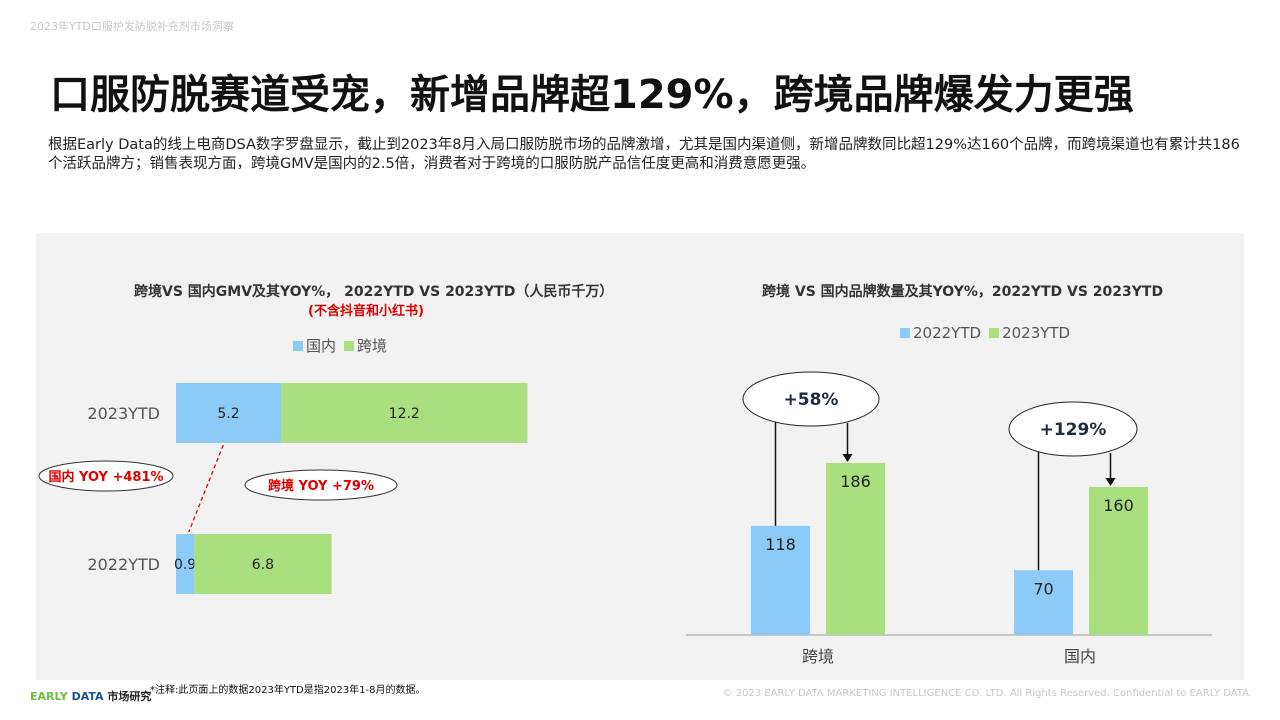  I want to click on legend-swatch-2022, so click(905, 333).